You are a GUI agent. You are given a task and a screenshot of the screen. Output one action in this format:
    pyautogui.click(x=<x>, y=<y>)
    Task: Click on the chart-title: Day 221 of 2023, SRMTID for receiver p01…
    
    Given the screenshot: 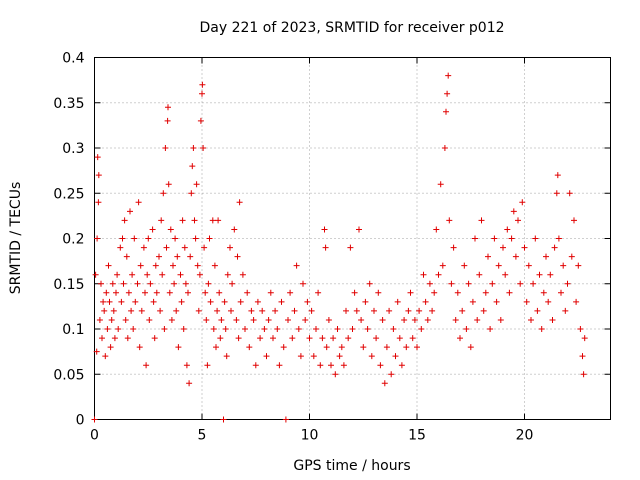 What is the action you would take?
    pyautogui.click(x=351, y=28)
    